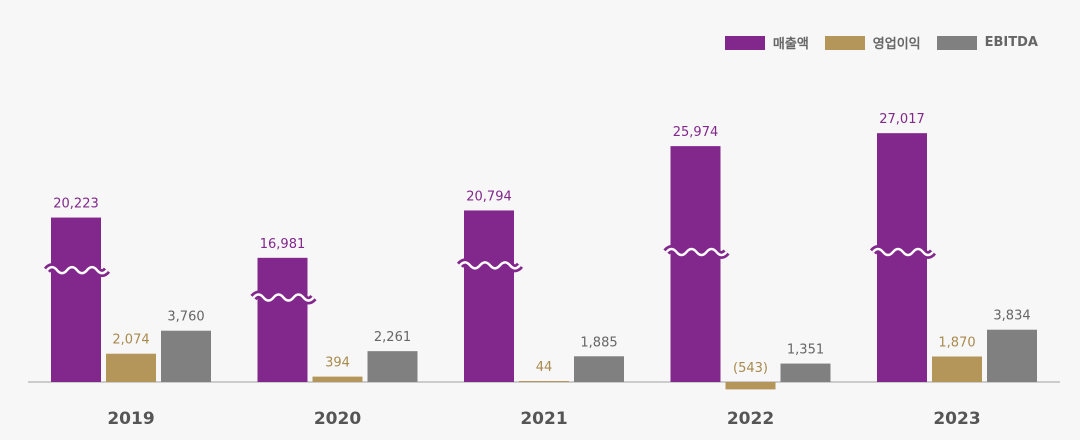 Image resolution: width=1080 pixels, height=440 pixels. I want to click on data-label: 2,261, so click(392, 337).